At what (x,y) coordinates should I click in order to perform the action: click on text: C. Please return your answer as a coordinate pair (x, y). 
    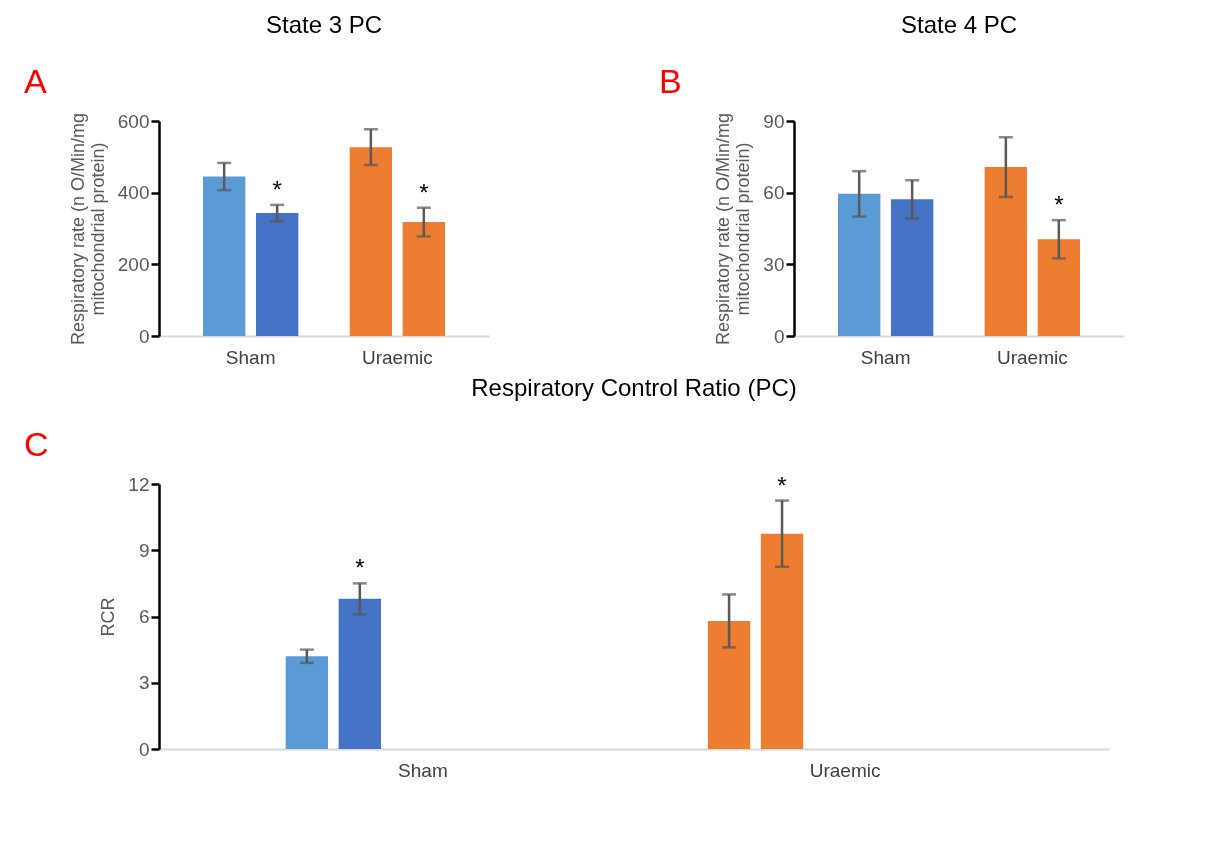
    Looking at the image, I should click on (36, 444).